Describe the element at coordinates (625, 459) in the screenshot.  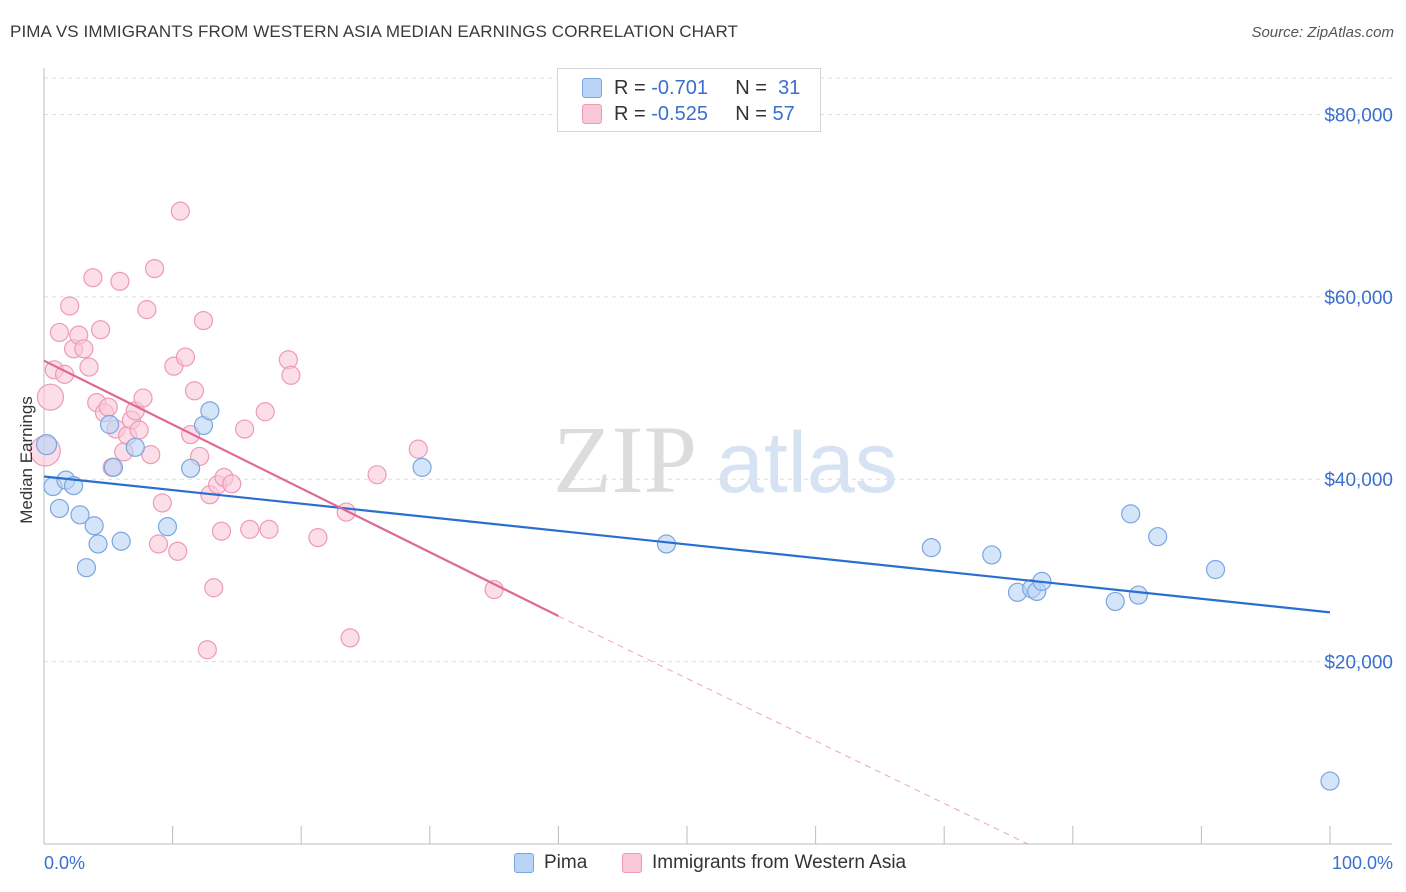
I see `watermark-zip: ZIP` at that location.